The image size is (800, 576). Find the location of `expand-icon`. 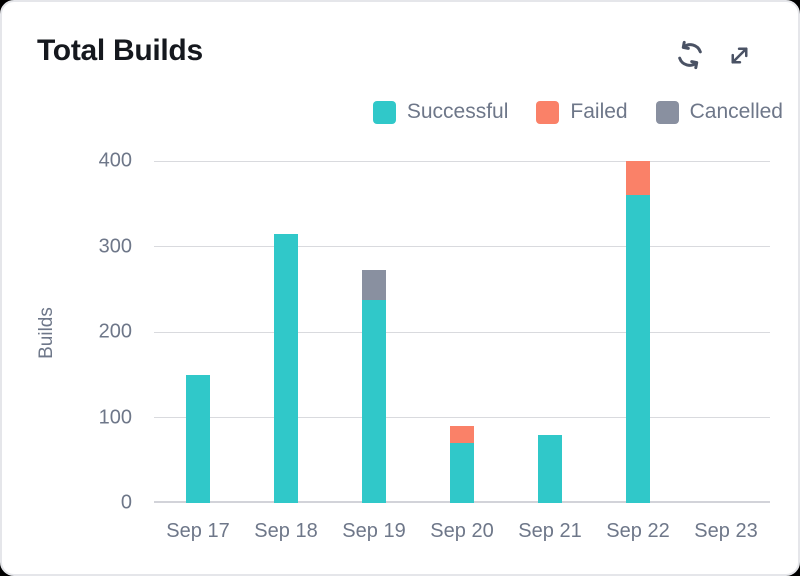

expand-icon is located at coordinates (739, 55).